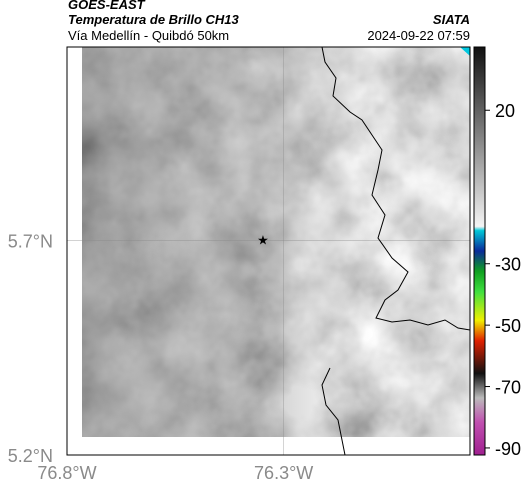 This screenshot has width=526, height=491. I want to click on colorbar-tick-label: 20, so click(505, 111).